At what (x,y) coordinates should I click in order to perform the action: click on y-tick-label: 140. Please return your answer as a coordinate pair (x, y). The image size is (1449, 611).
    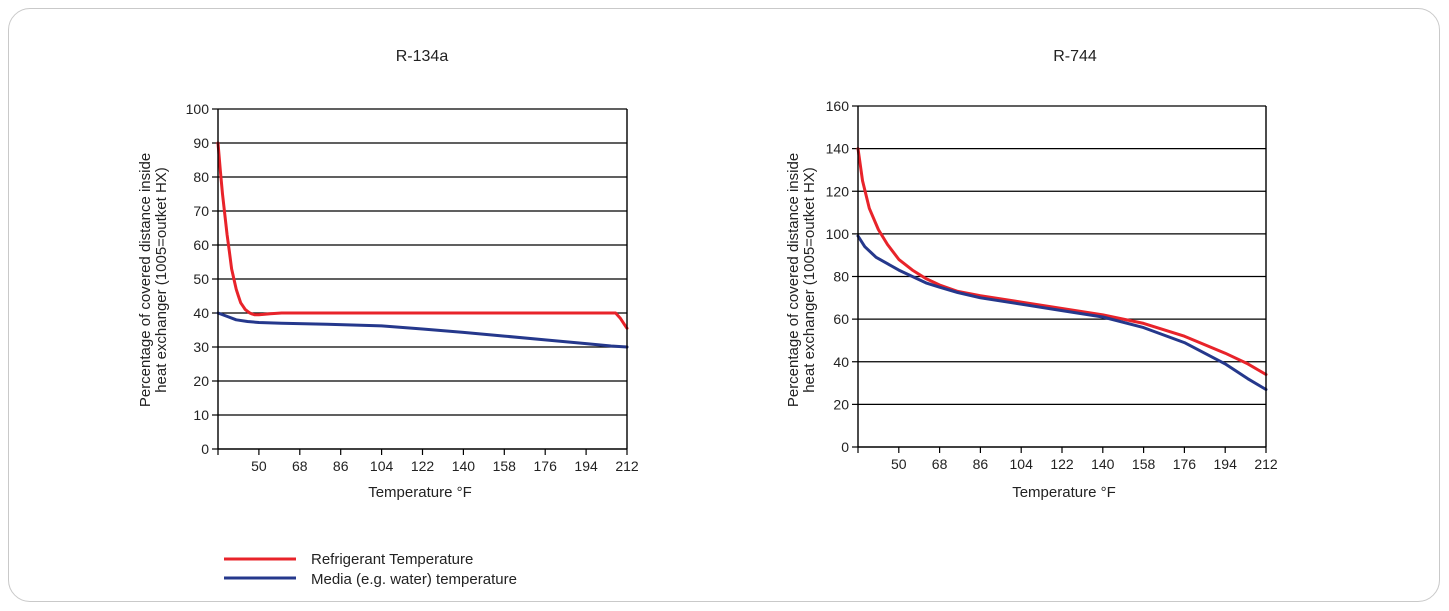
    Looking at the image, I should click on (838, 149).